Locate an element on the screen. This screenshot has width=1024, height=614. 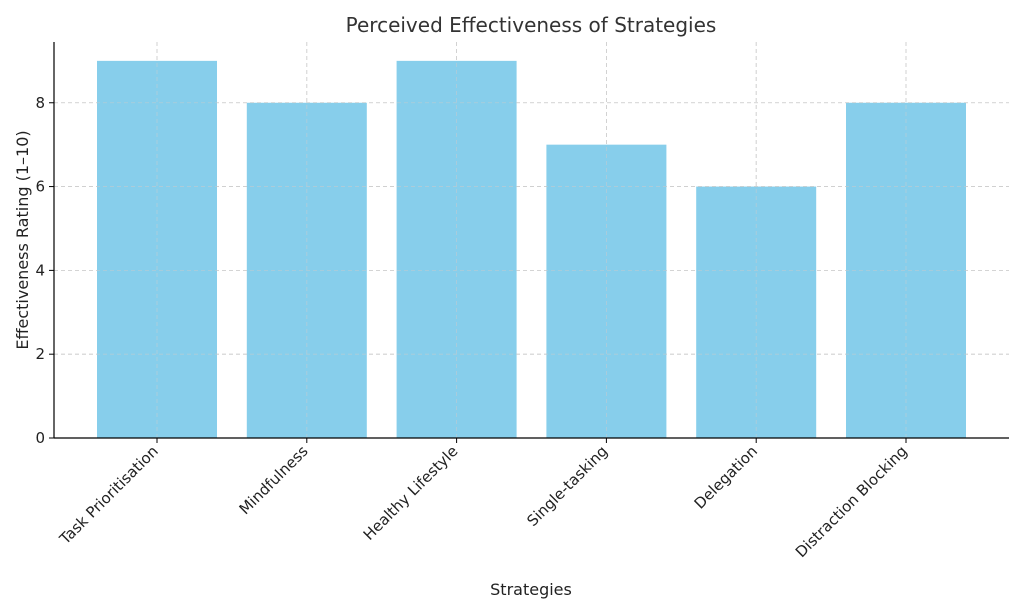
y-axis-label: Effectiveness Rating (1–10) is located at coordinates (22, 239).